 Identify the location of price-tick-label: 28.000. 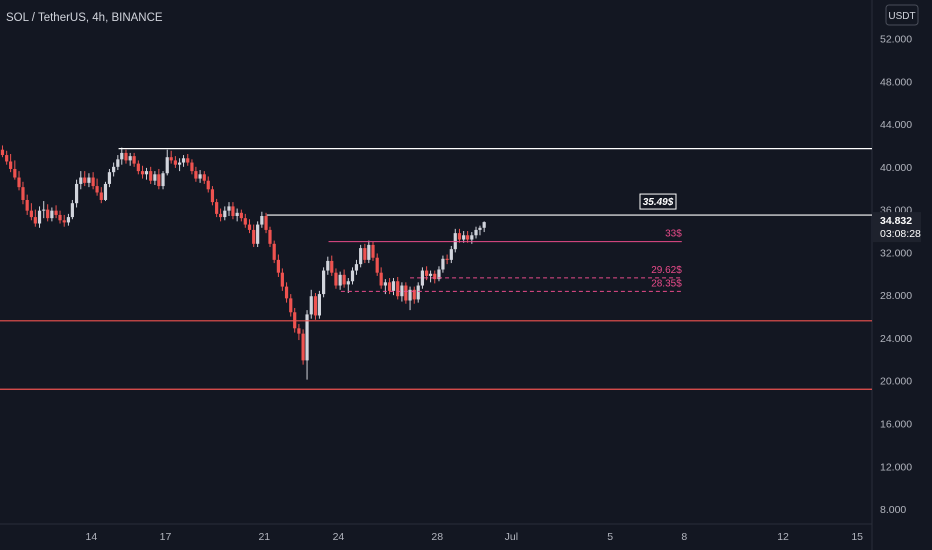
(896, 296).